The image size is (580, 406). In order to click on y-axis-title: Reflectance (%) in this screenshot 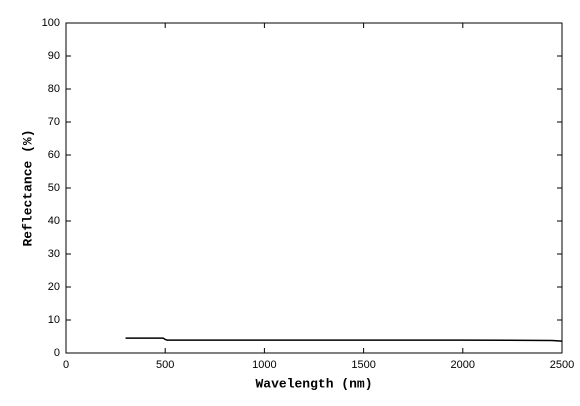, I will do `click(27, 187)`.